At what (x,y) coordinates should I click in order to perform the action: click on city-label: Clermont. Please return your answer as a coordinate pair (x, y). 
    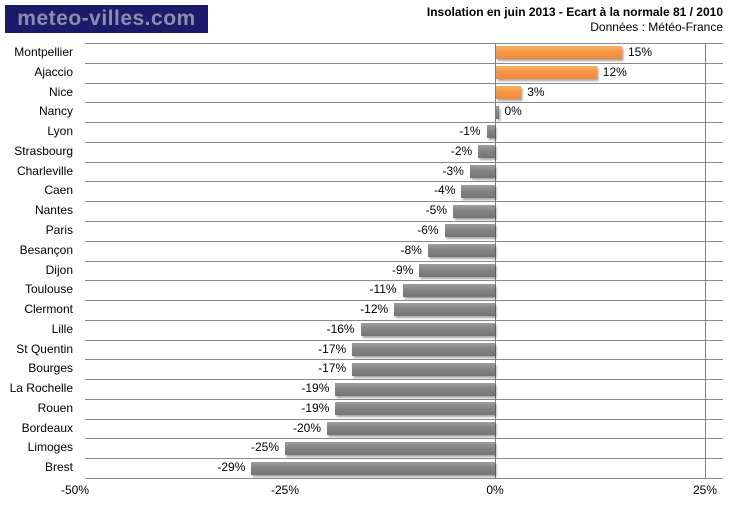
    Looking at the image, I should click on (48, 309).